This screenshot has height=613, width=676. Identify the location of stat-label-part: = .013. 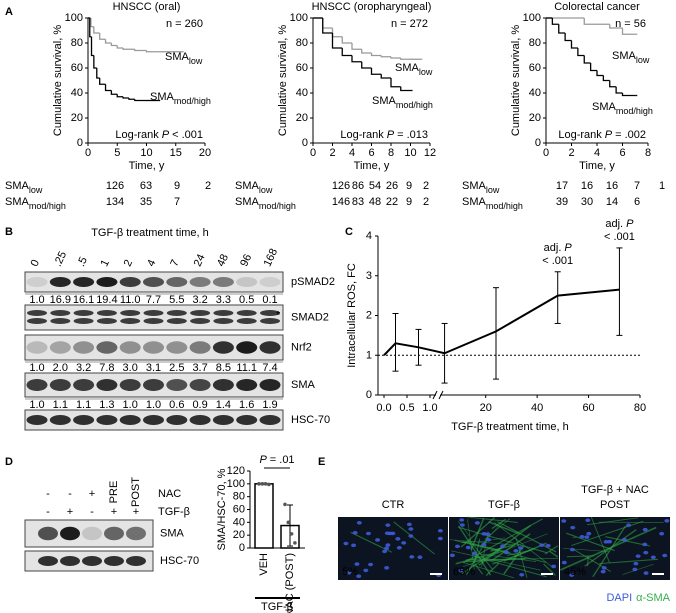
(412, 135).